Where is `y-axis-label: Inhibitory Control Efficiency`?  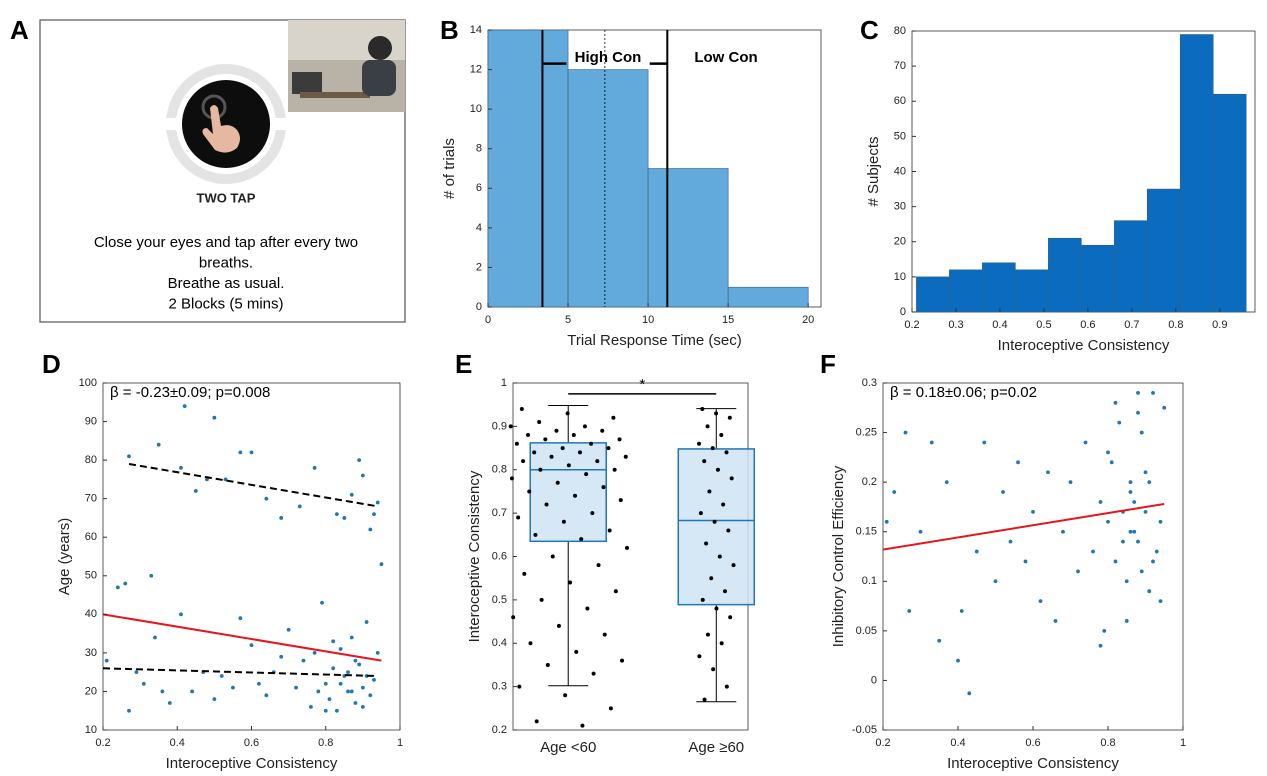 y-axis-label: Inhibitory Control Efficiency is located at coordinates (838, 556).